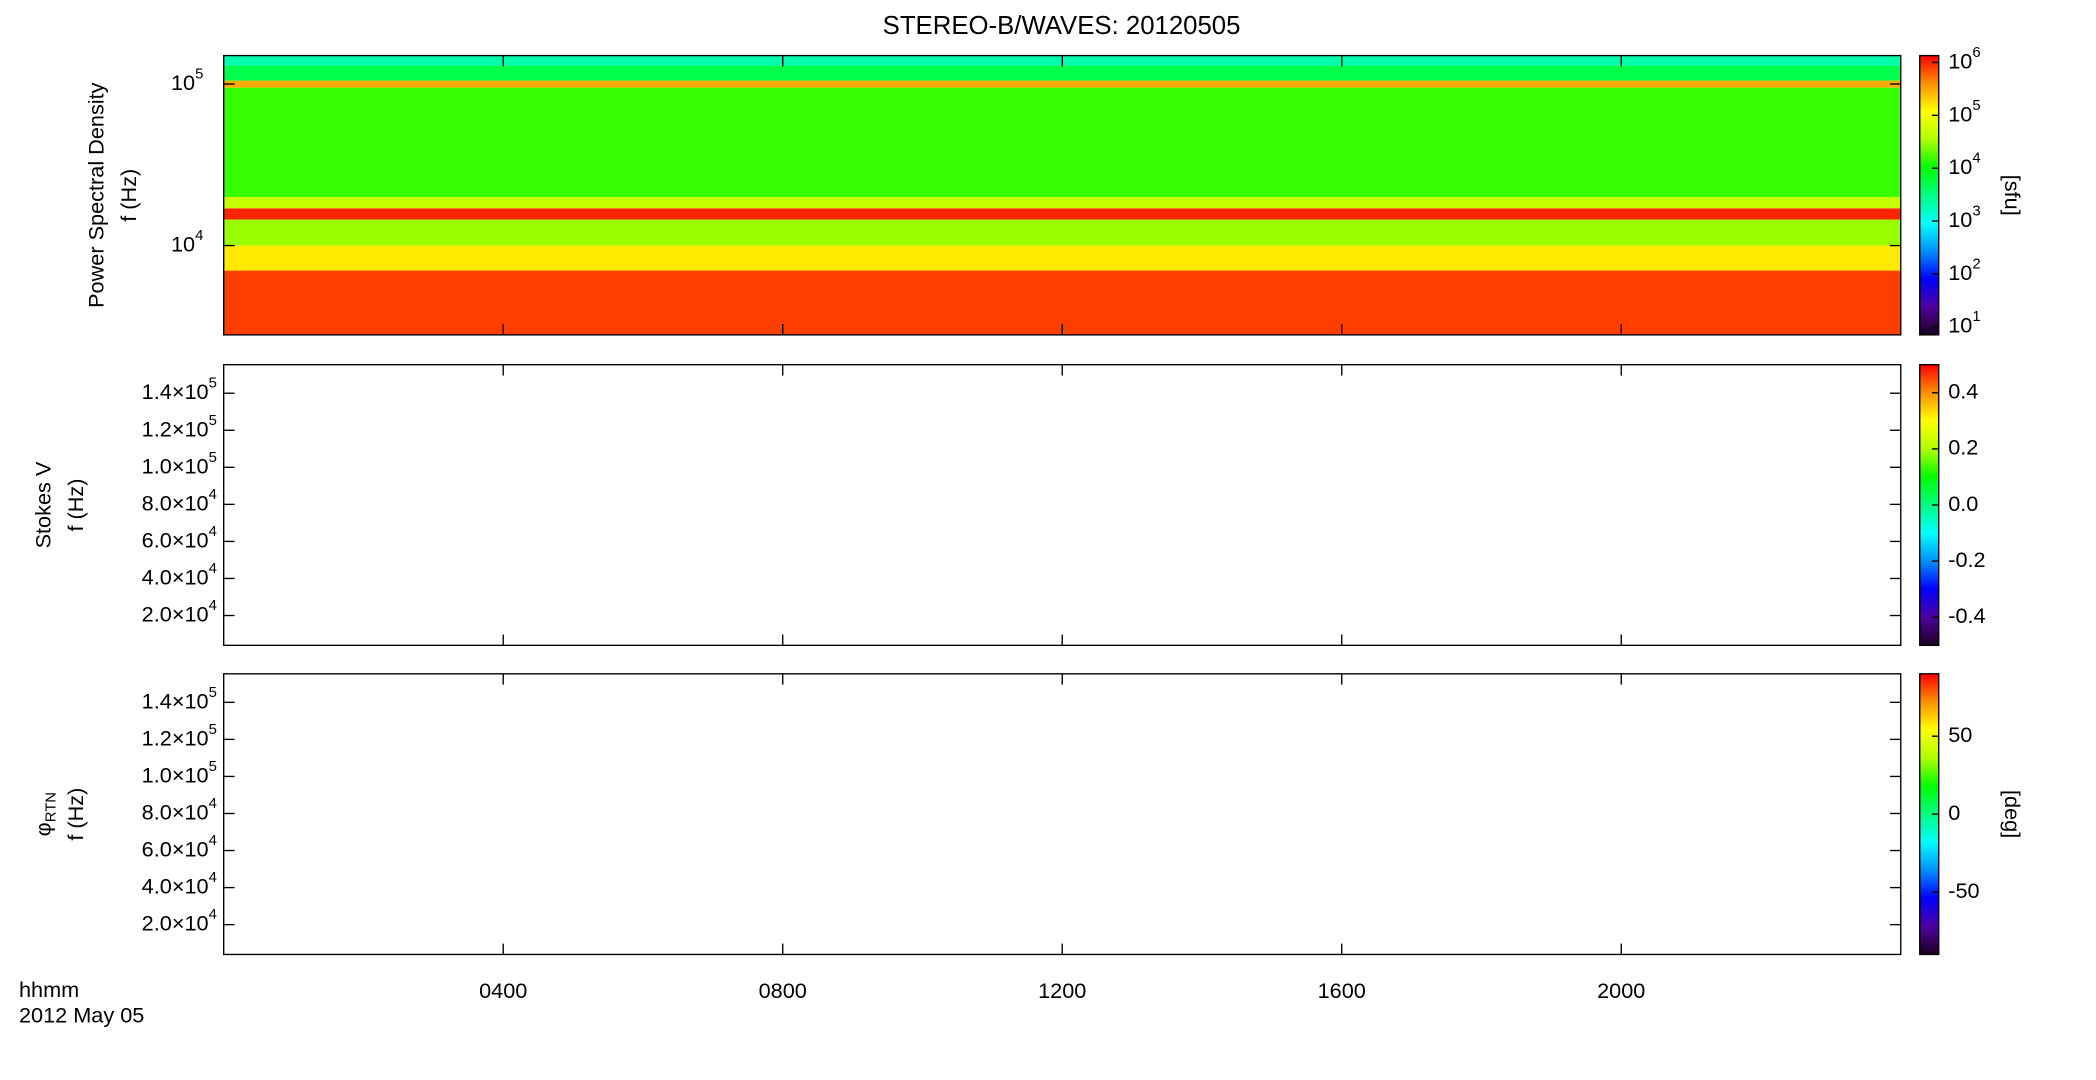 This screenshot has width=2096, height=1080. What do you see at coordinates (1062, 26) in the screenshot?
I see `chart-title: STEREO-B/WAVES: 20120505` at bounding box center [1062, 26].